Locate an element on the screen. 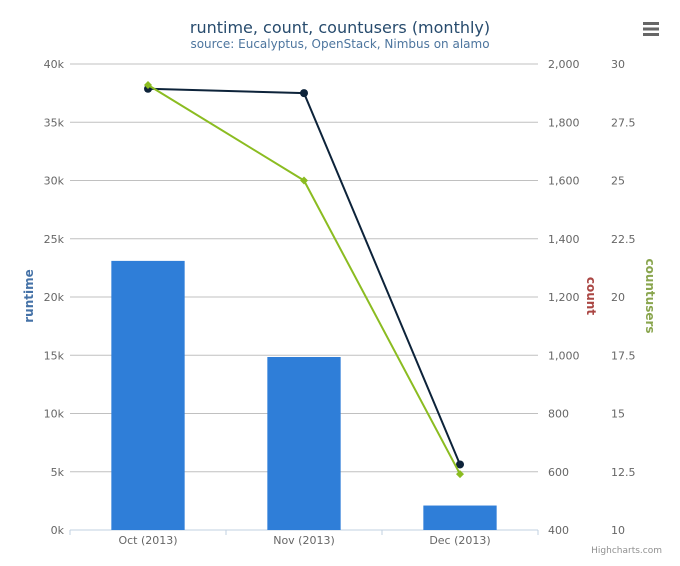  credits-link: Highcharts.com is located at coordinates (626, 551).